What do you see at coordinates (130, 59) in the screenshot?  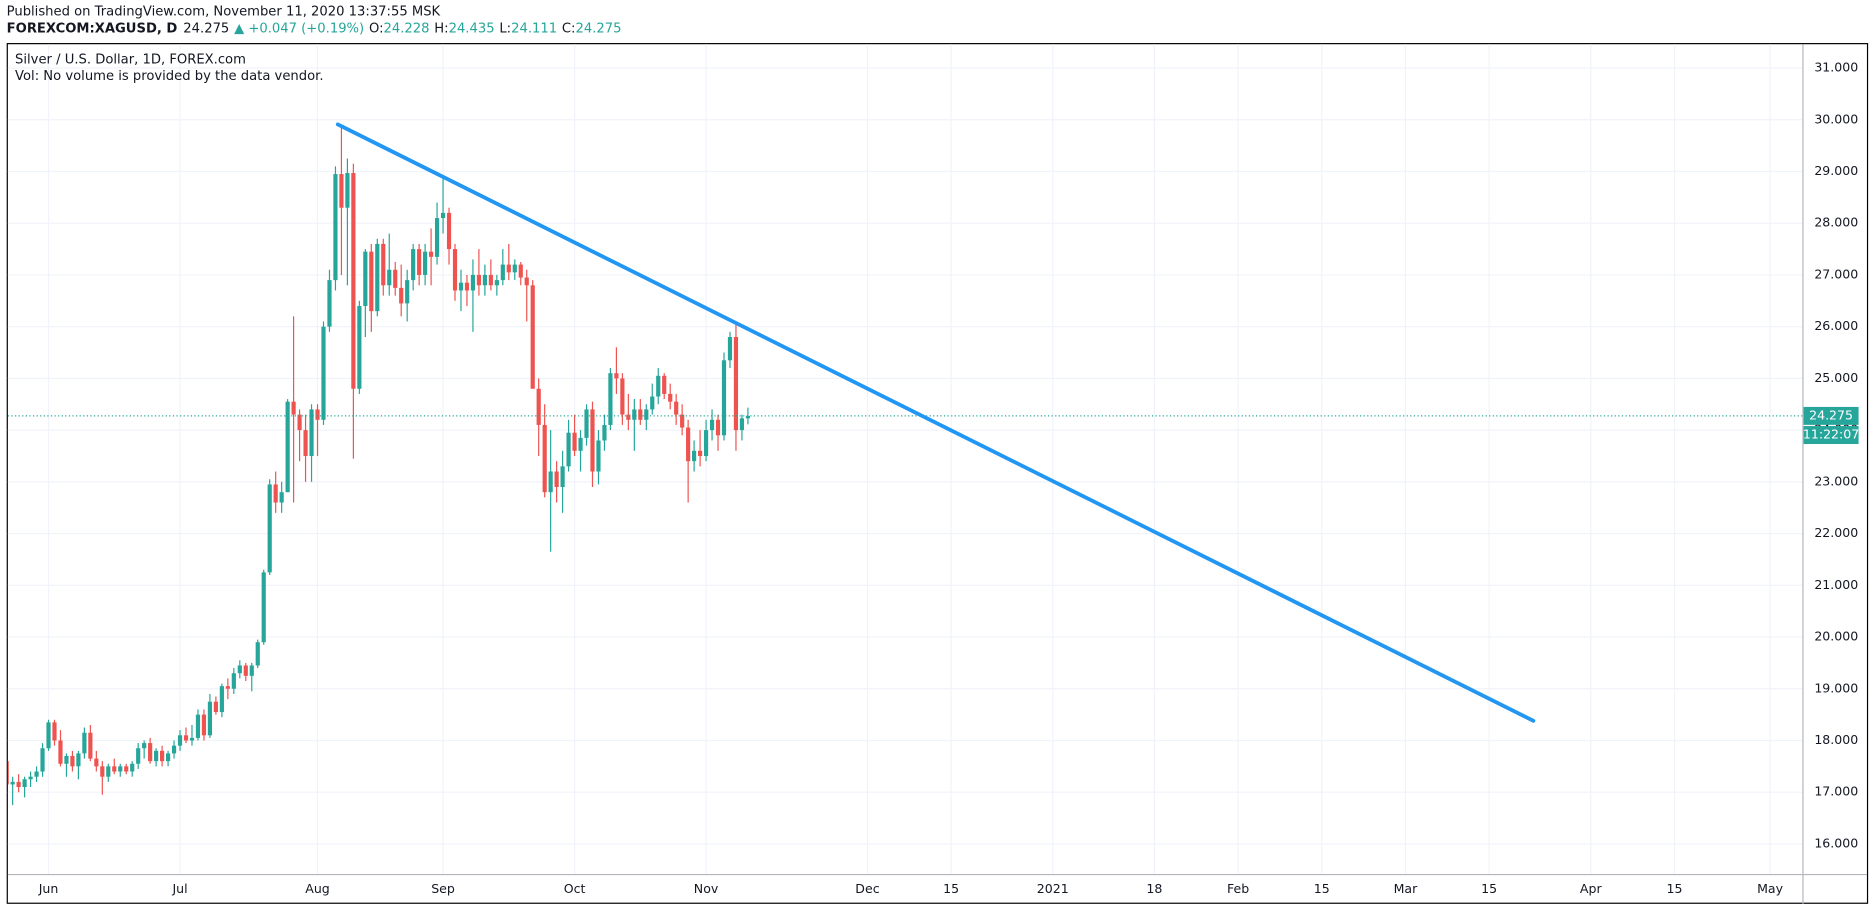 I see `chart-title: Silver / U.S. Dollar, 1D, FOREX.com` at bounding box center [130, 59].